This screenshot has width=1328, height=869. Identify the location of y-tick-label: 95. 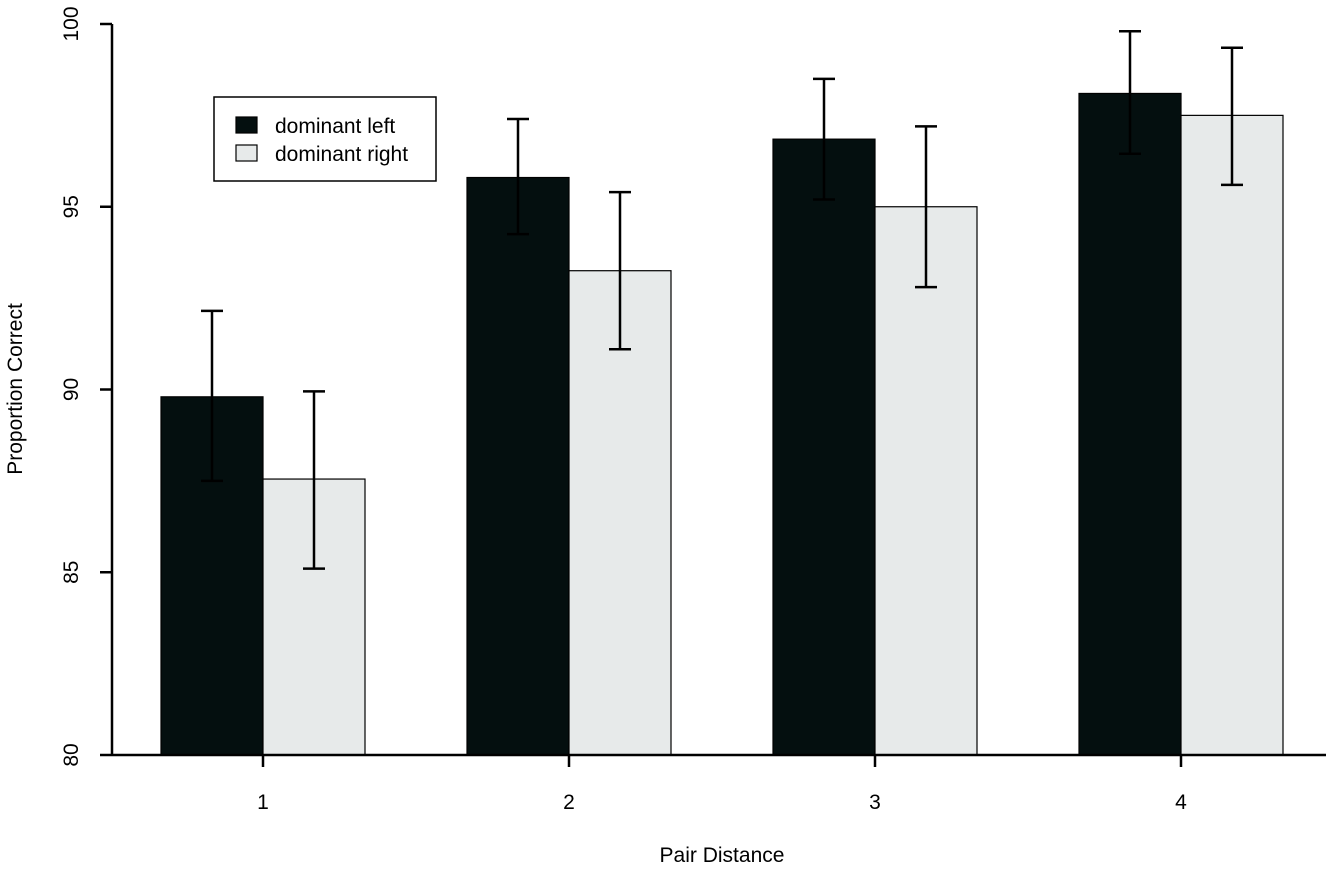
(71, 206).